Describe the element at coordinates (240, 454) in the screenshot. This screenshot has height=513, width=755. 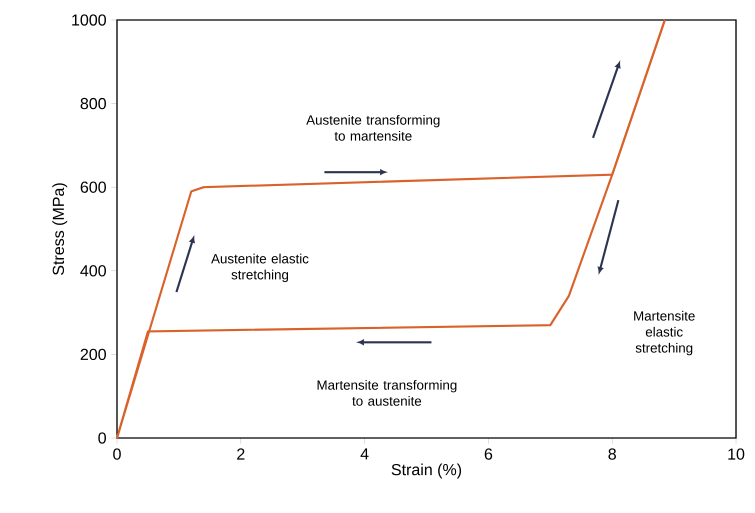
I see `x-tick-label: 2` at that location.